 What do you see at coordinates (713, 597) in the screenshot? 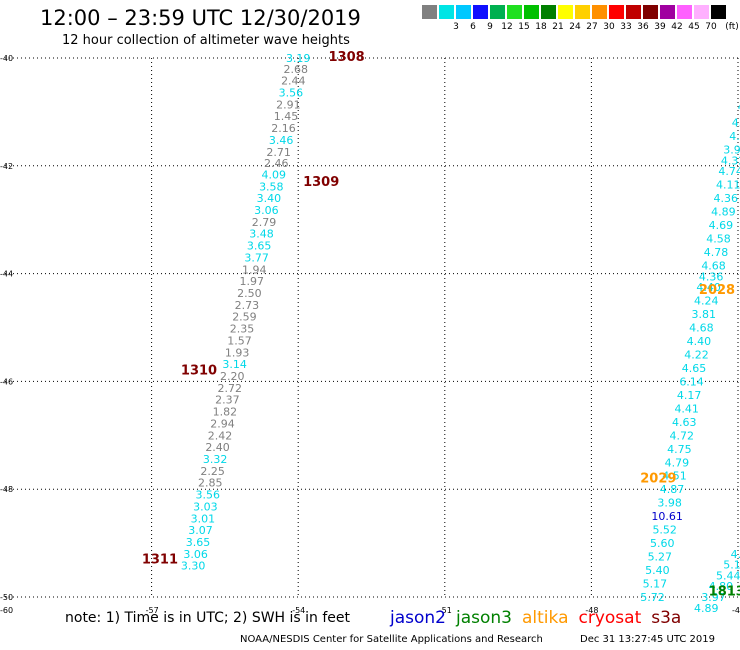
I see `wave-height-value: 3.97` at bounding box center [713, 597].